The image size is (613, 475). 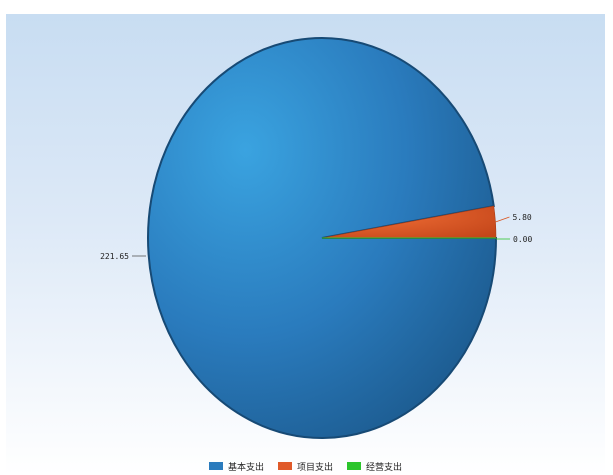 What do you see at coordinates (521, 217) in the screenshot?
I see `data-label-1: 5.80` at bounding box center [521, 217].